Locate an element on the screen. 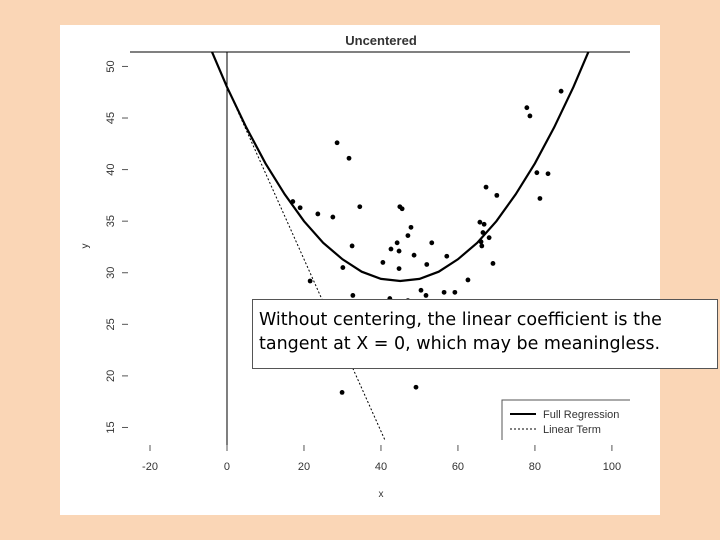 The width and height of the screenshot is (720, 540). y-tick-label: 45 is located at coordinates (111, 118).